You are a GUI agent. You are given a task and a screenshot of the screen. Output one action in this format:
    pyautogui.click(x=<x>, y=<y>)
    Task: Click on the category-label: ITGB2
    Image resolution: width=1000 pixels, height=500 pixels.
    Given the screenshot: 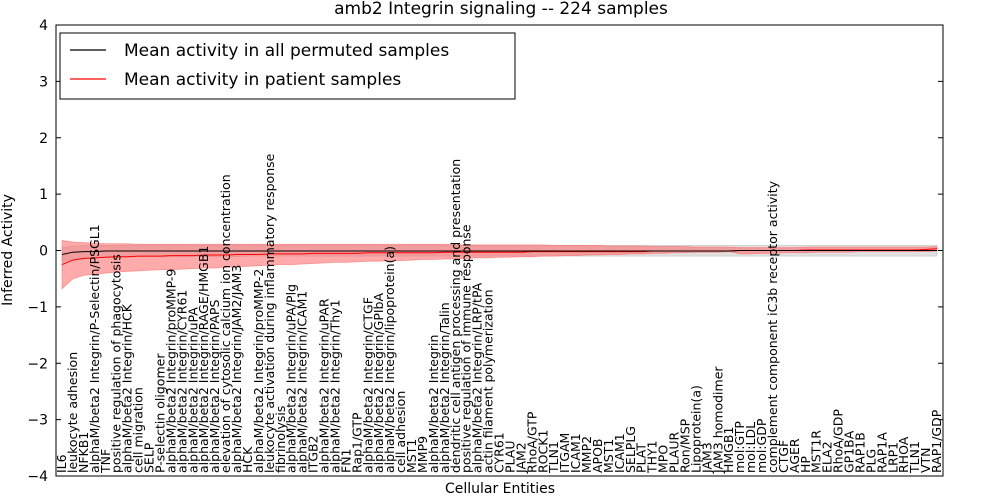 What is the action you would take?
    pyautogui.click(x=313, y=454)
    